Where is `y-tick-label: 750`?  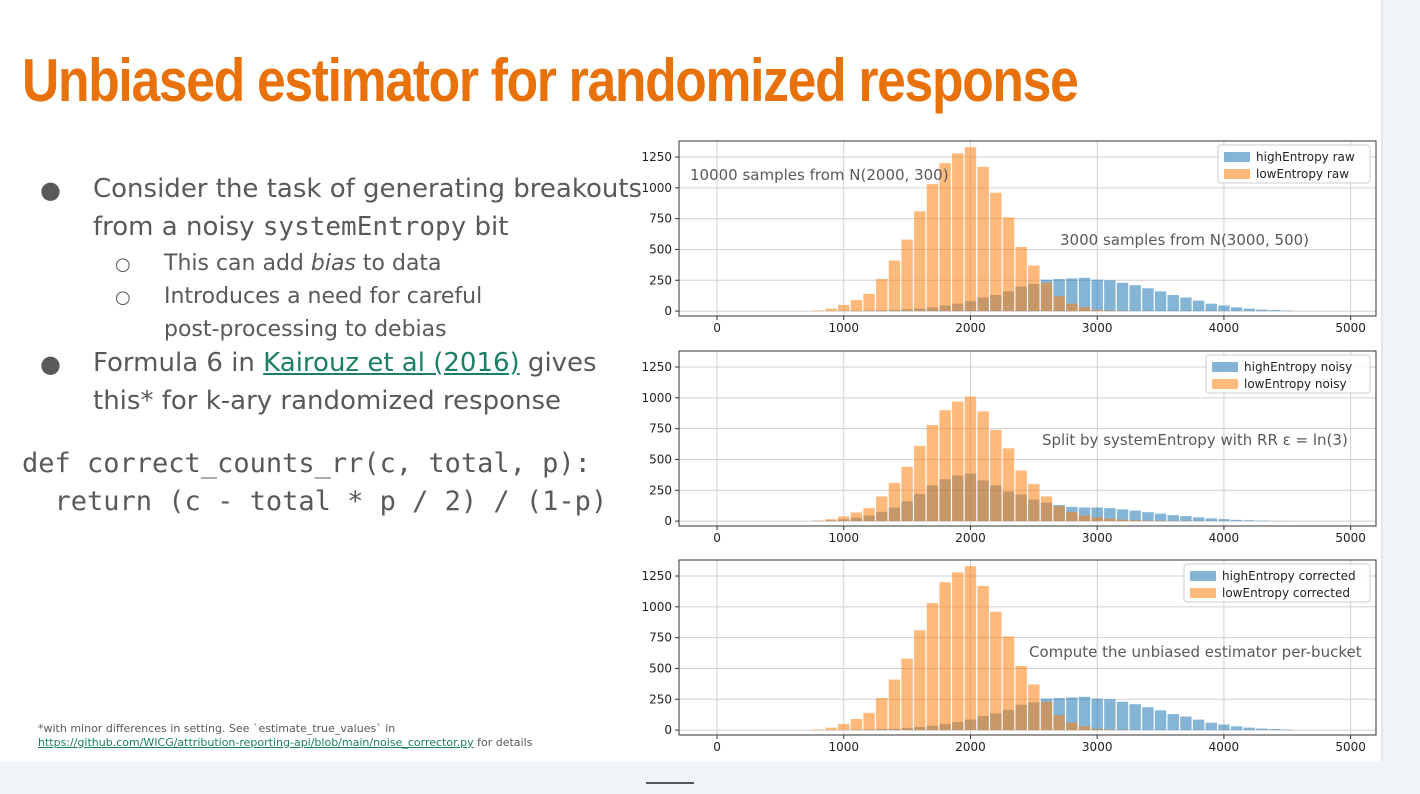
y-tick-label: 750 is located at coordinates (660, 429).